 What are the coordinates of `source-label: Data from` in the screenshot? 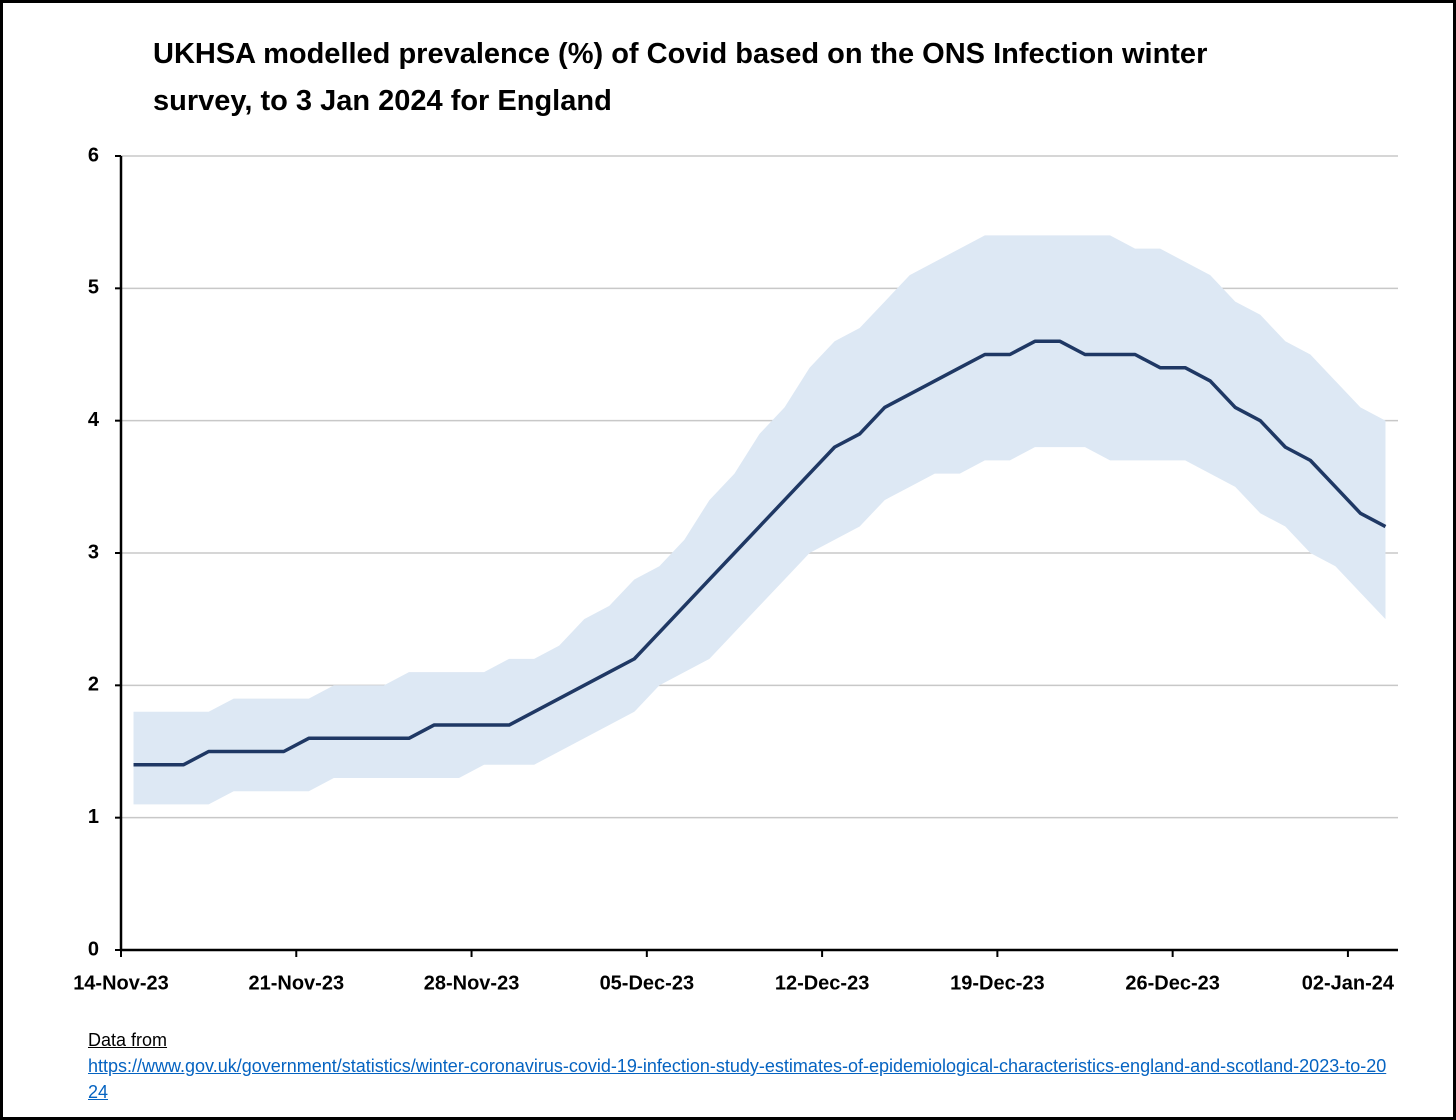 It's located at (128, 1040).